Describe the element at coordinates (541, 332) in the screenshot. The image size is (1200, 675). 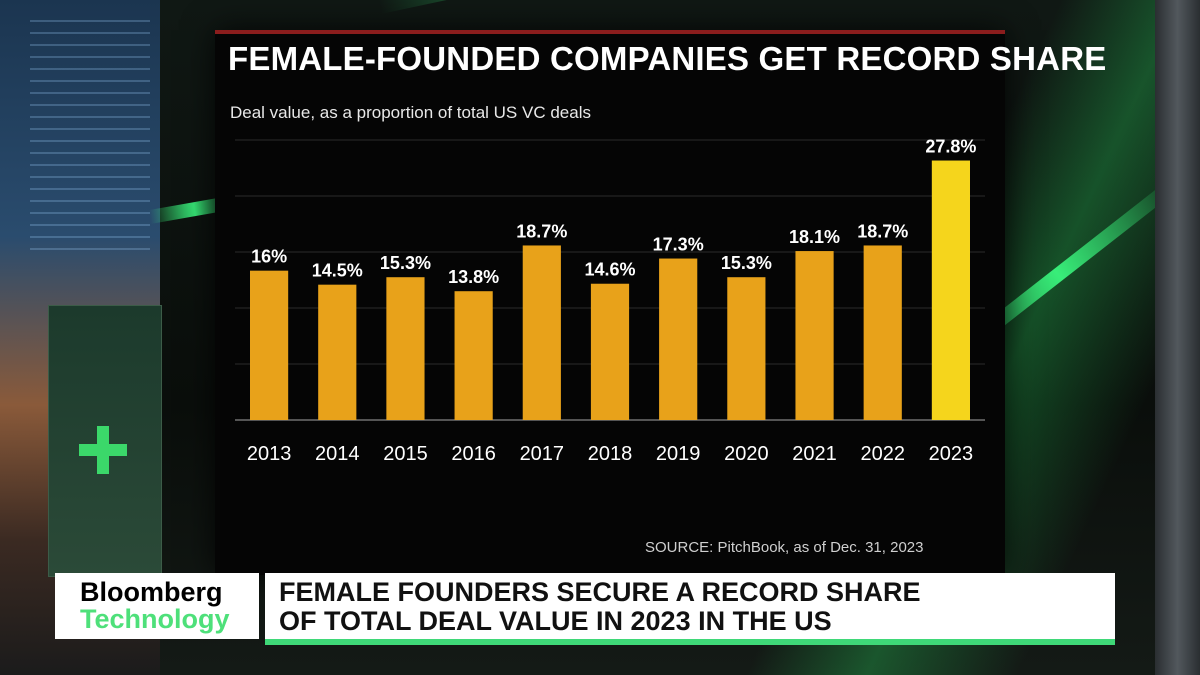
I see `bar-2017` at that location.